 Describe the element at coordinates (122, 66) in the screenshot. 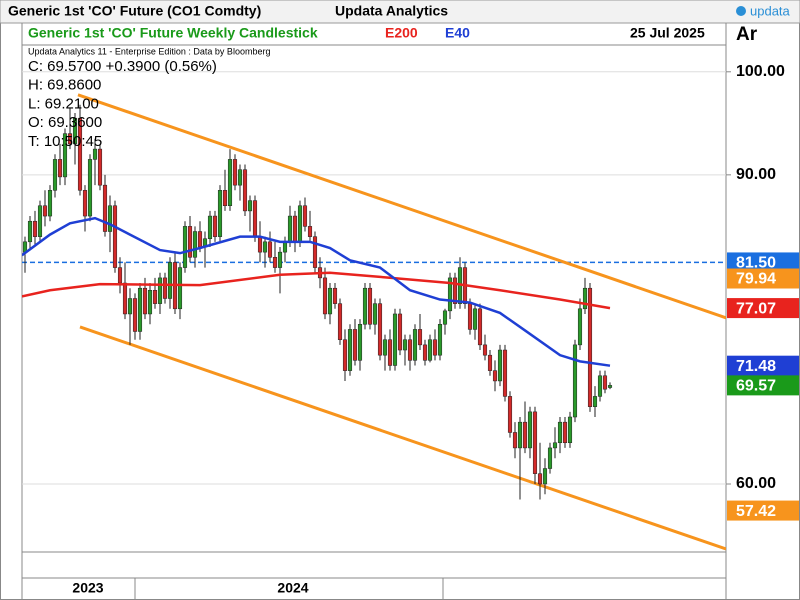

I see `info-line: C: 69.5700 +0.3900 (0.56%)` at that location.